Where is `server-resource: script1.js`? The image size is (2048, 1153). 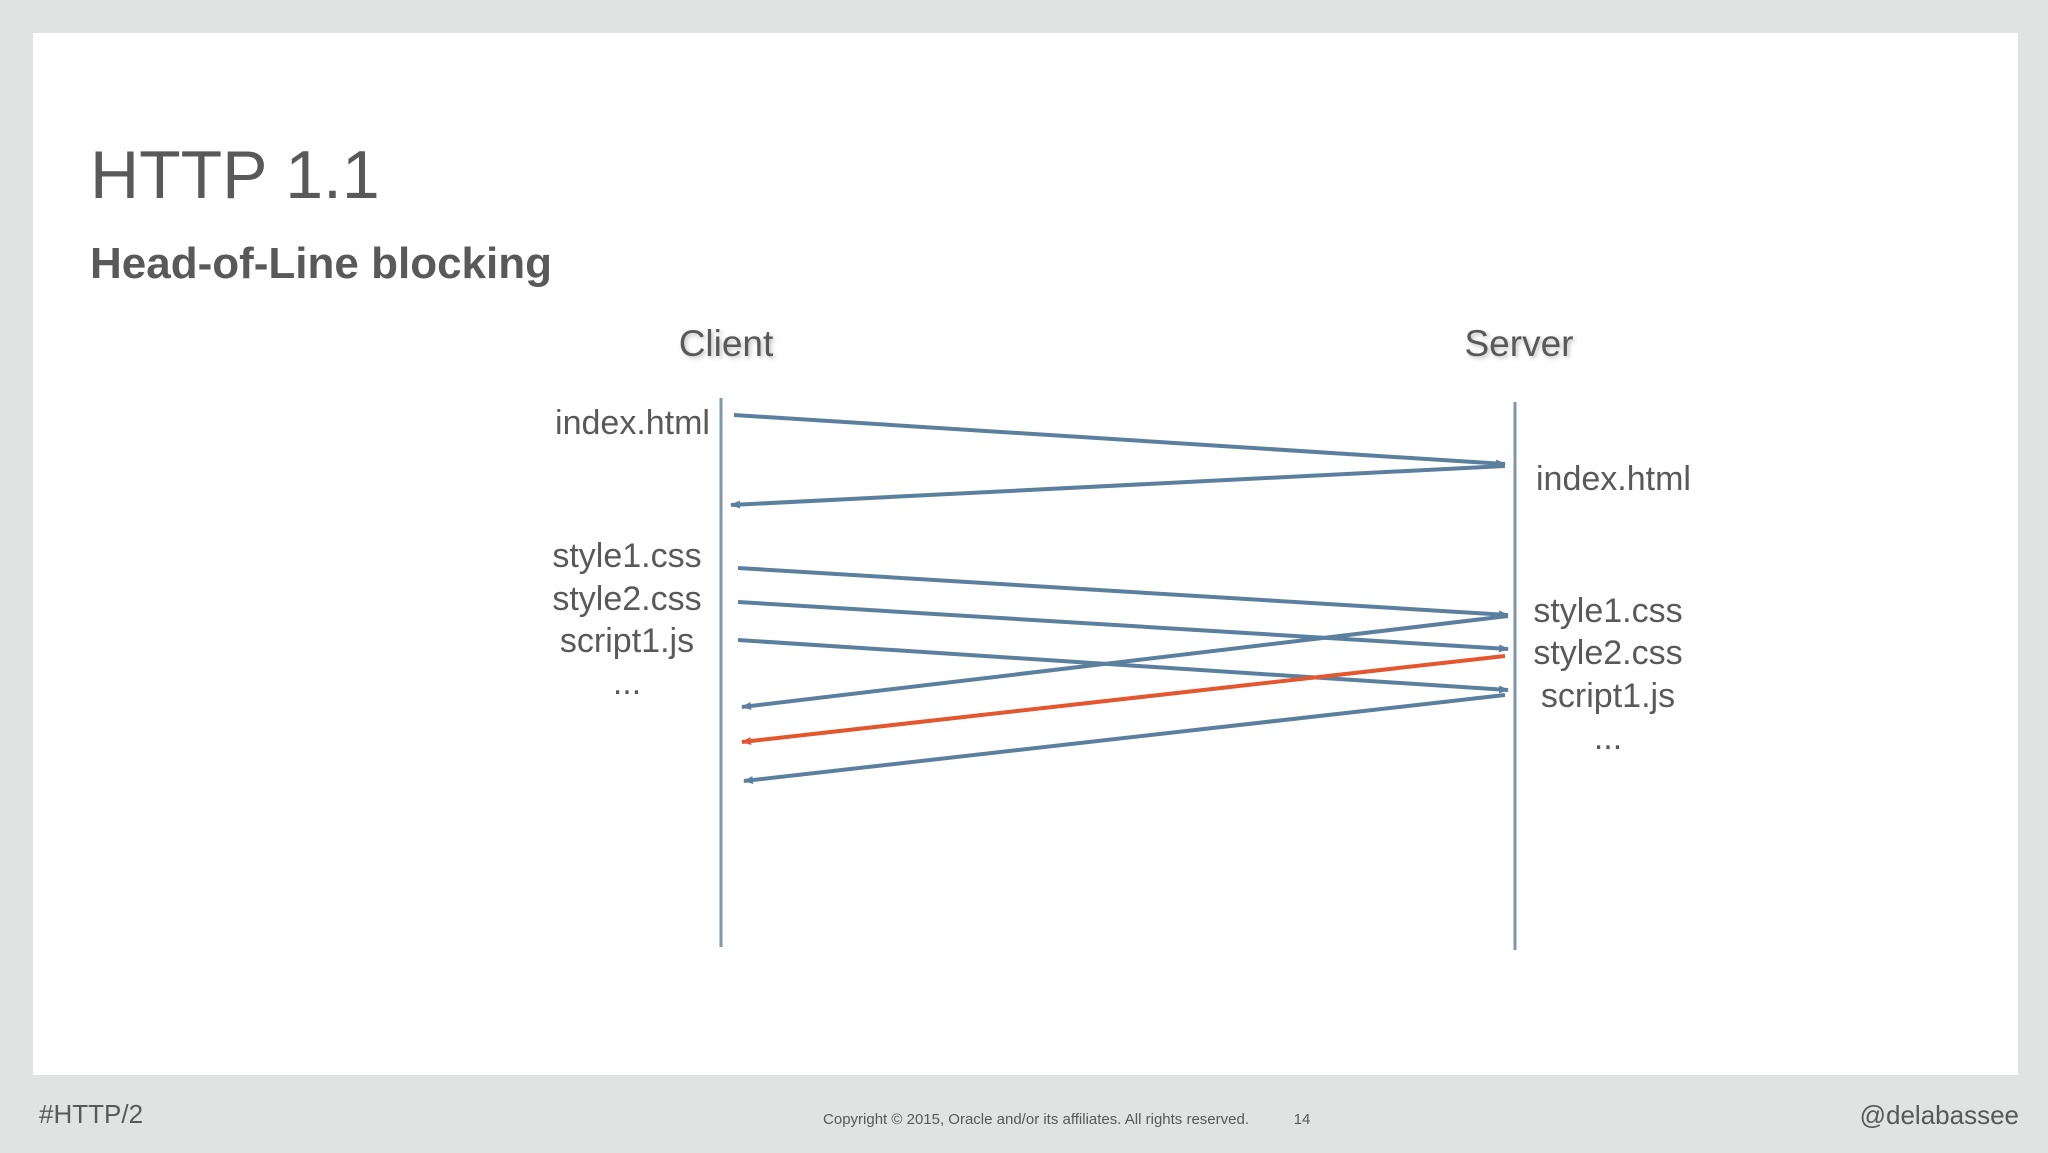
server-resource: script1.js is located at coordinates (1608, 696).